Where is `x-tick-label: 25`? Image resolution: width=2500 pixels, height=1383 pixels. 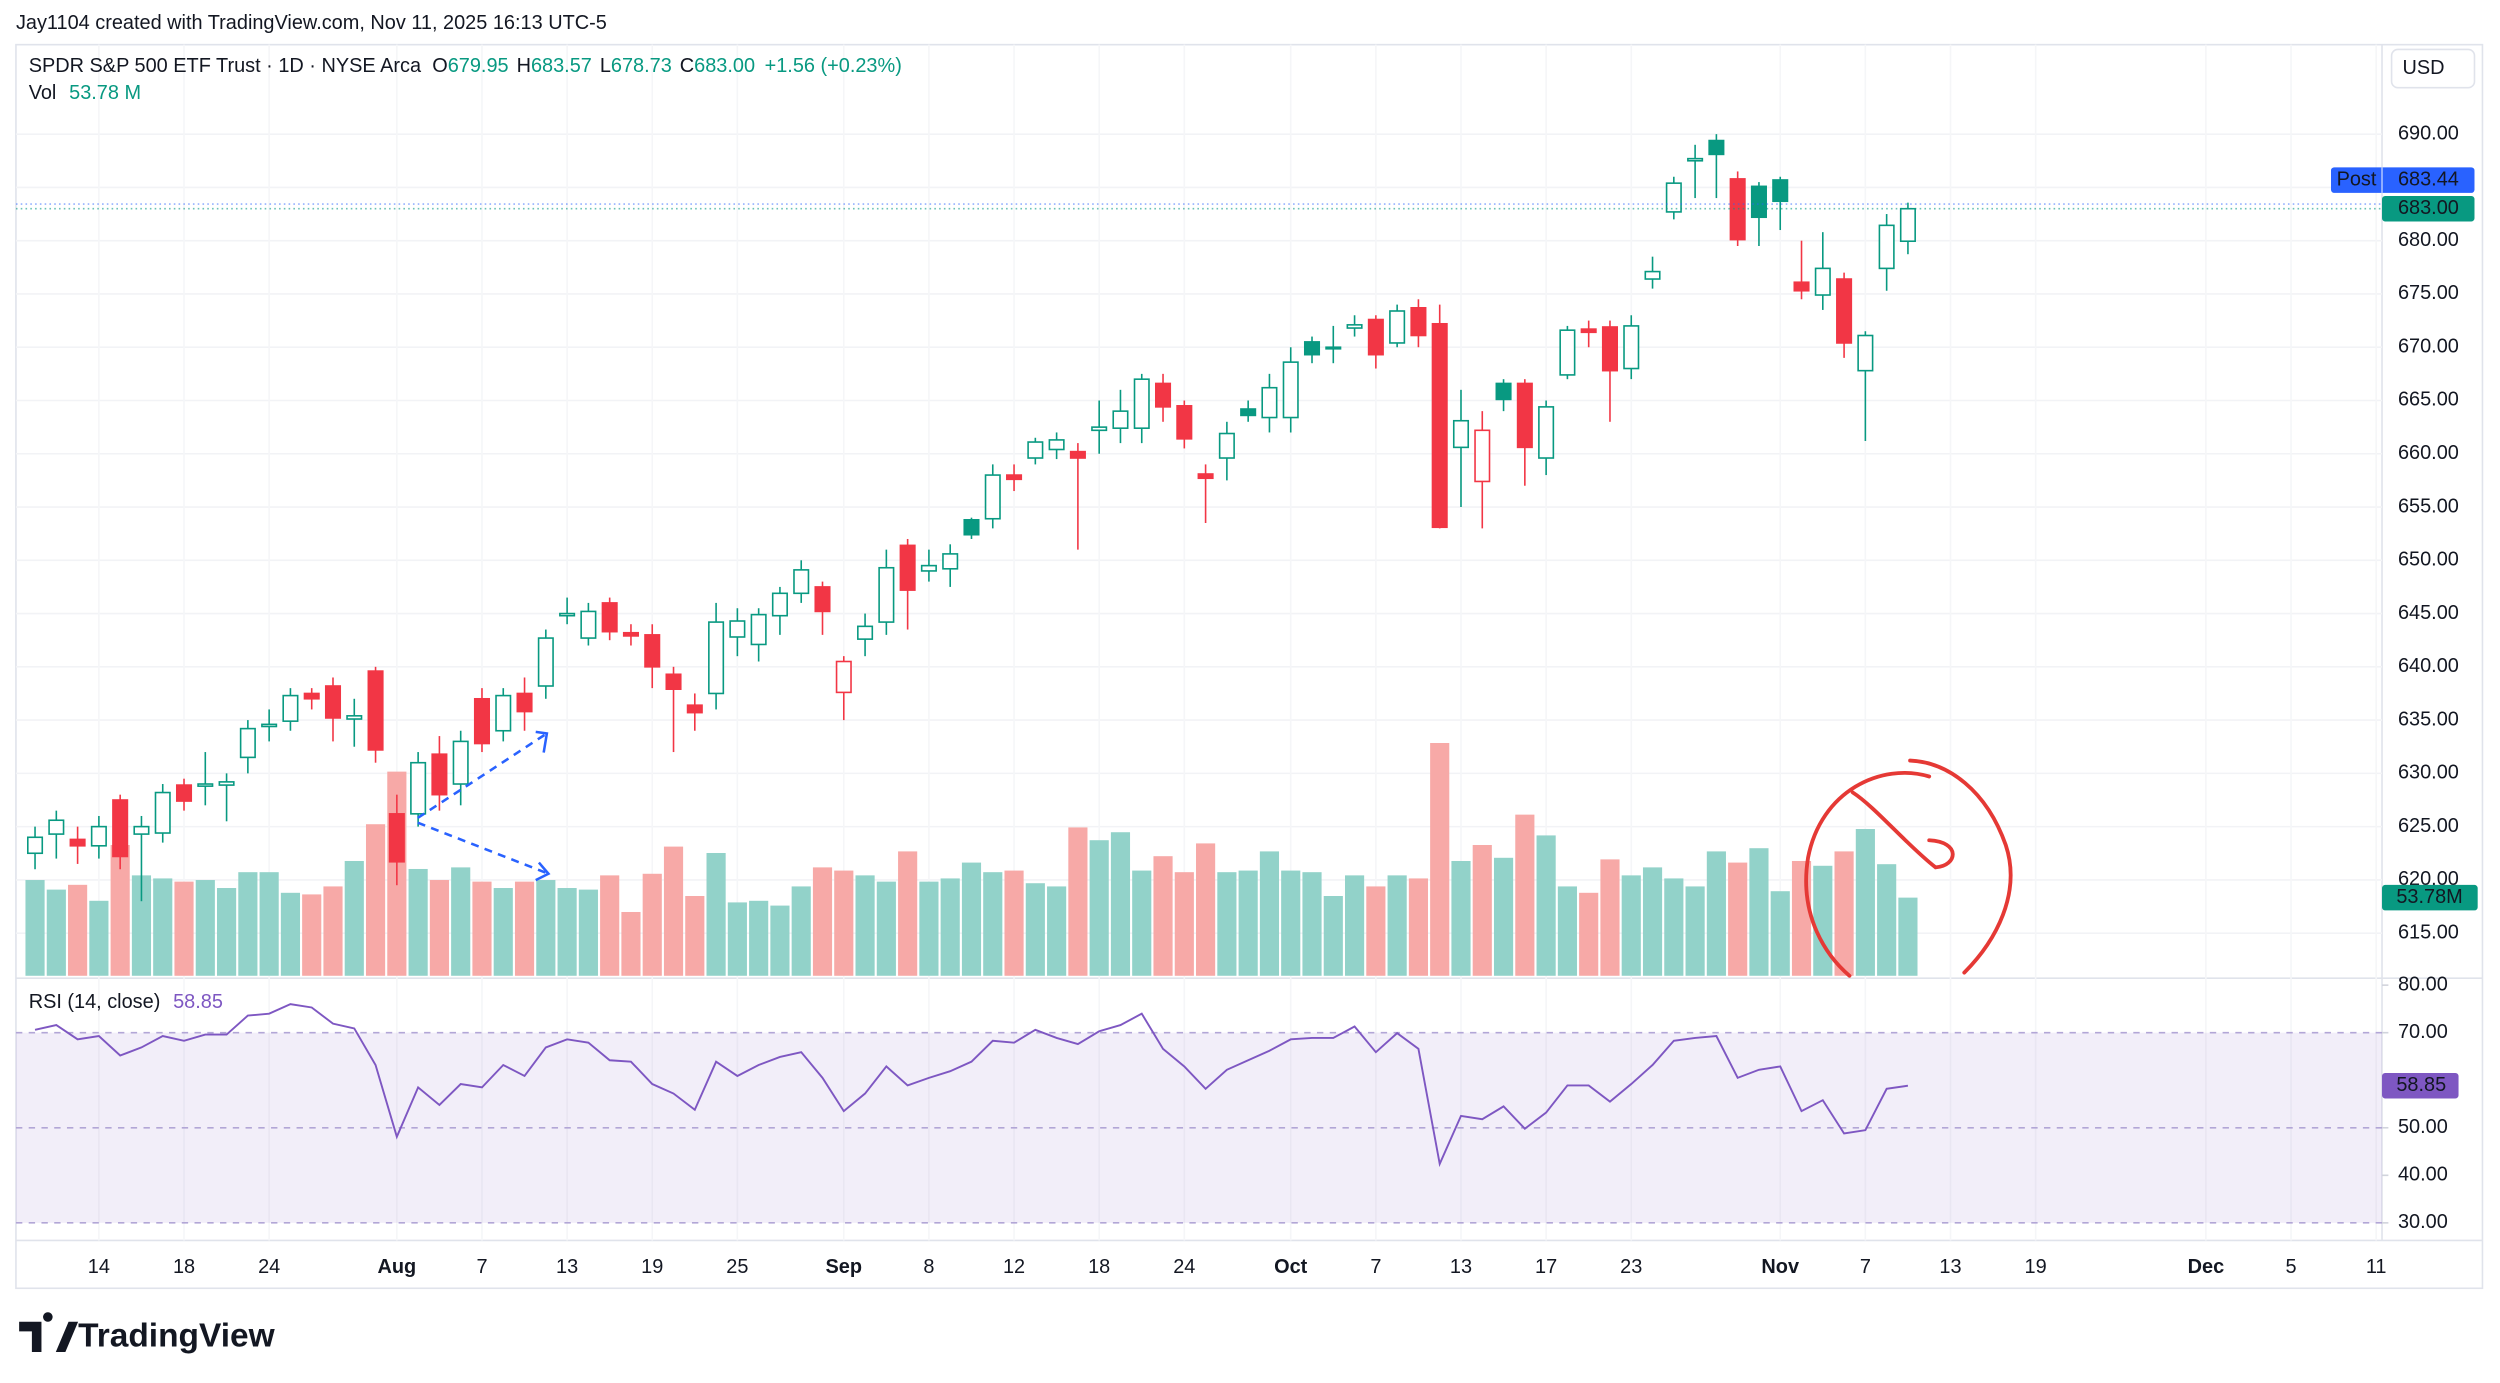 x-tick-label: 25 is located at coordinates (737, 1267).